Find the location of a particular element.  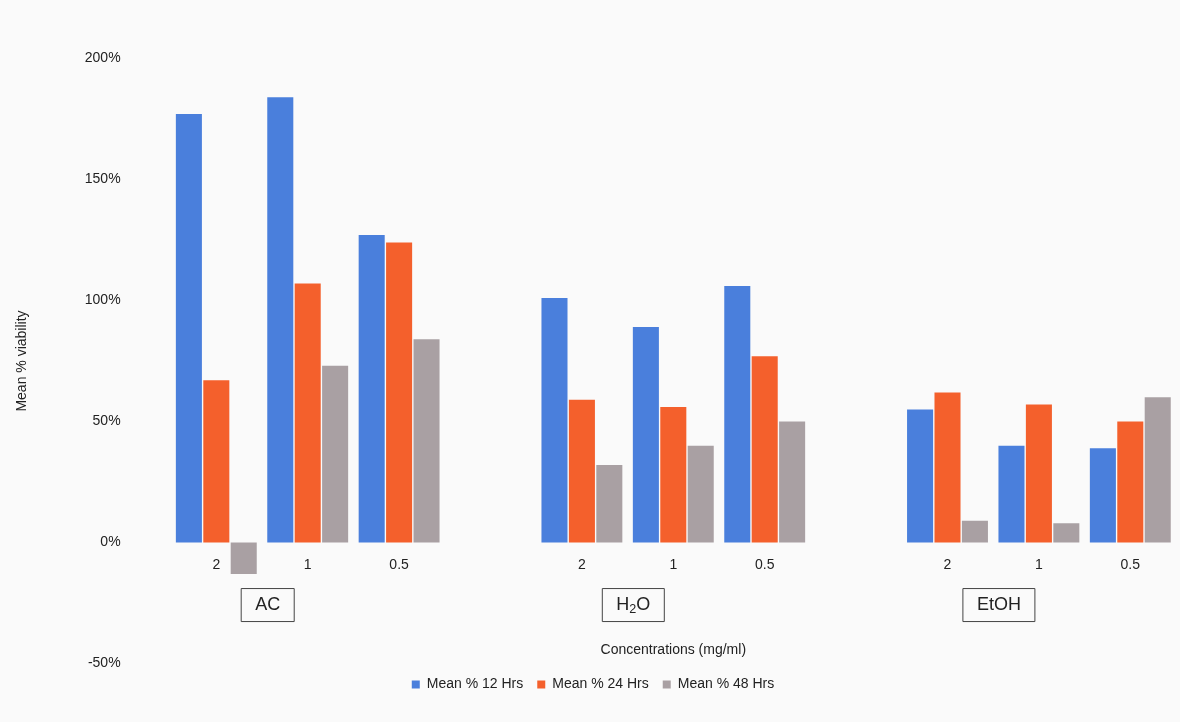

annotation: AC is located at coordinates (268, 603).